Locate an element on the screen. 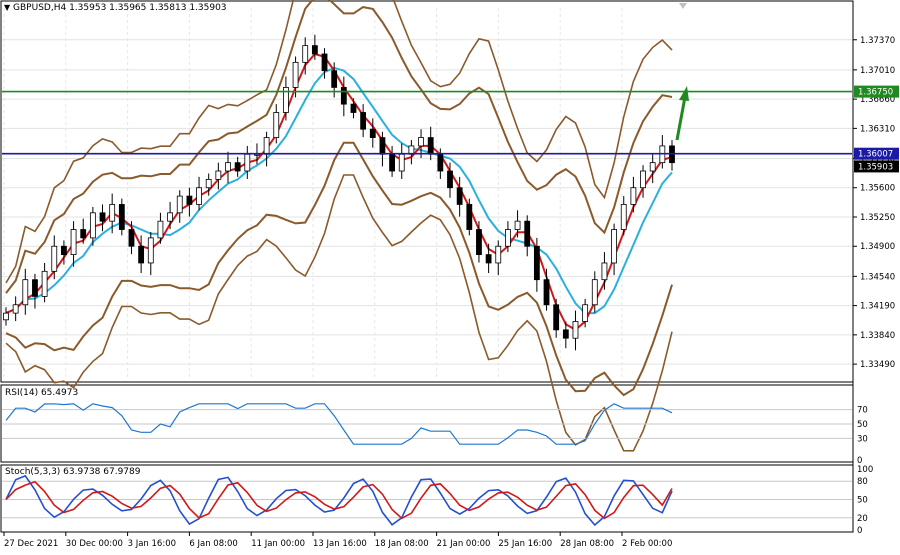 The image size is (900, 555). price-tick-label: 1.35250 is located at coordinates (877, 218).